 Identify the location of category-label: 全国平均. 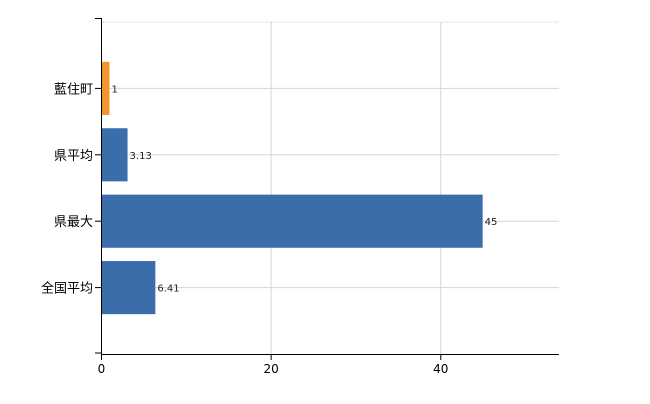
(67, 289).